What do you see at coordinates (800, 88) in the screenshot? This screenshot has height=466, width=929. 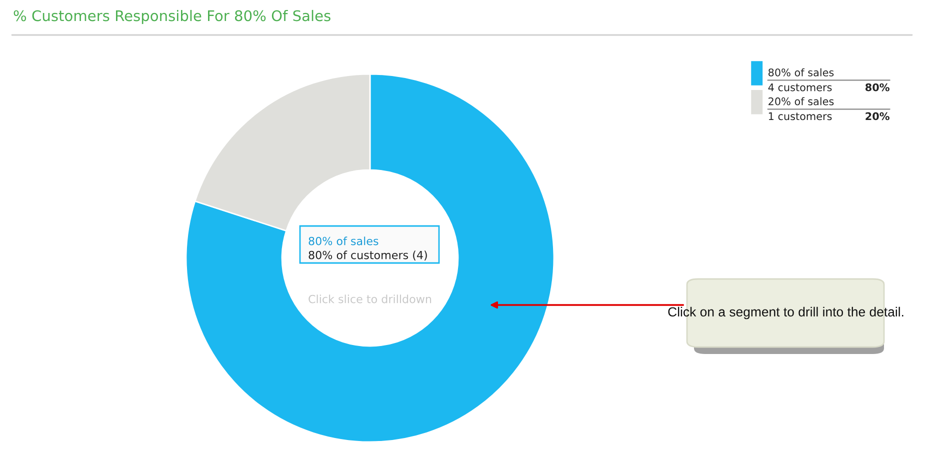 I see `text: 4 customers` at bounding box center [800, 88].